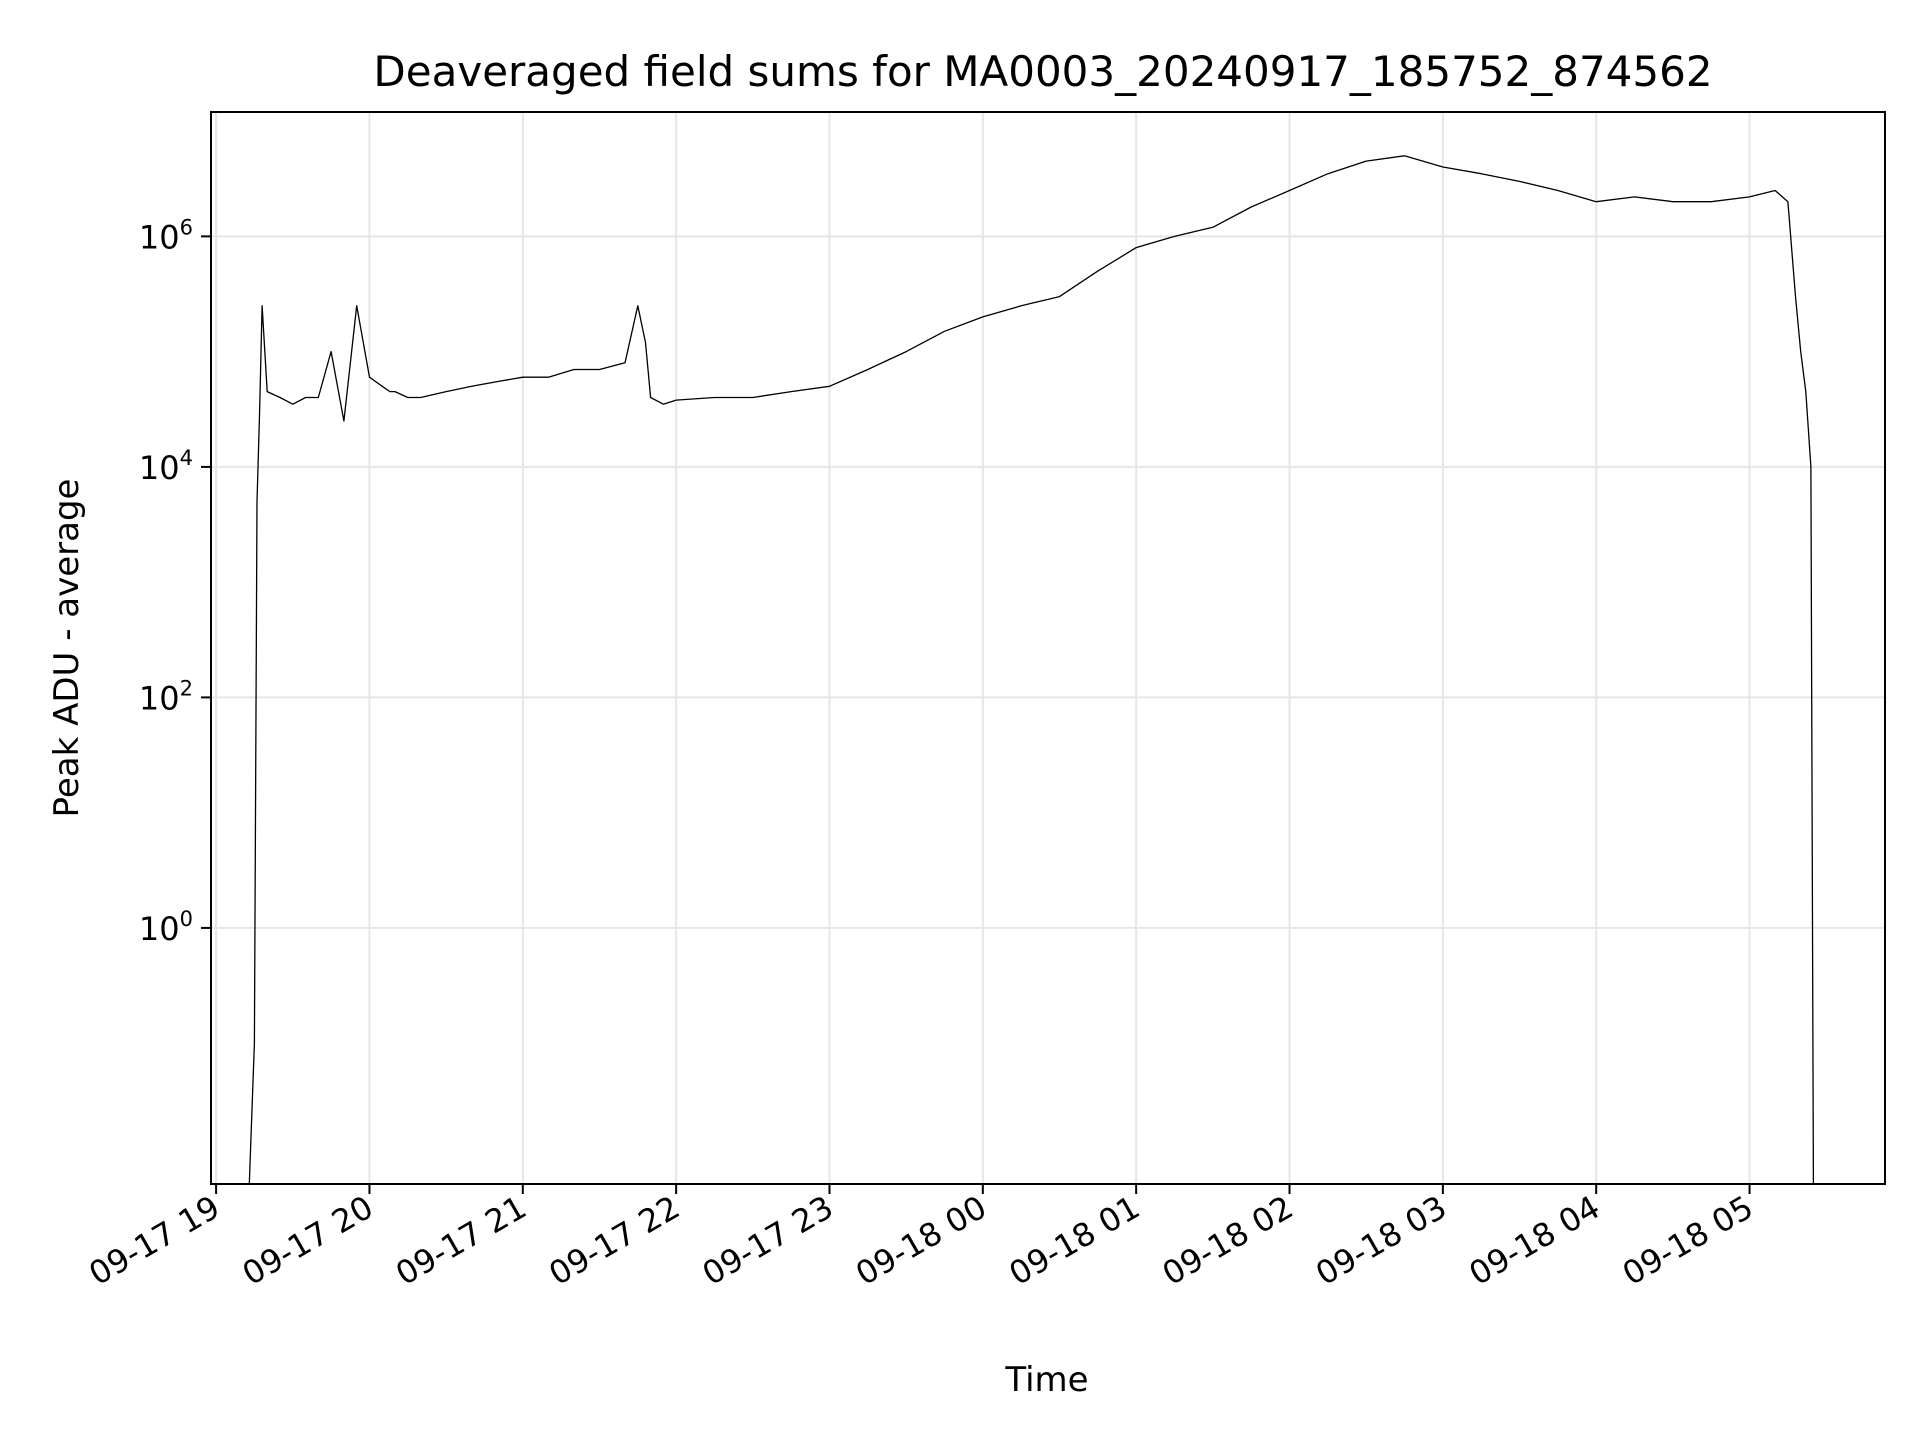  Describe the element at coordinates (1046, 1380) in the screenshot. I see `x-axis-label: Time` at that location.